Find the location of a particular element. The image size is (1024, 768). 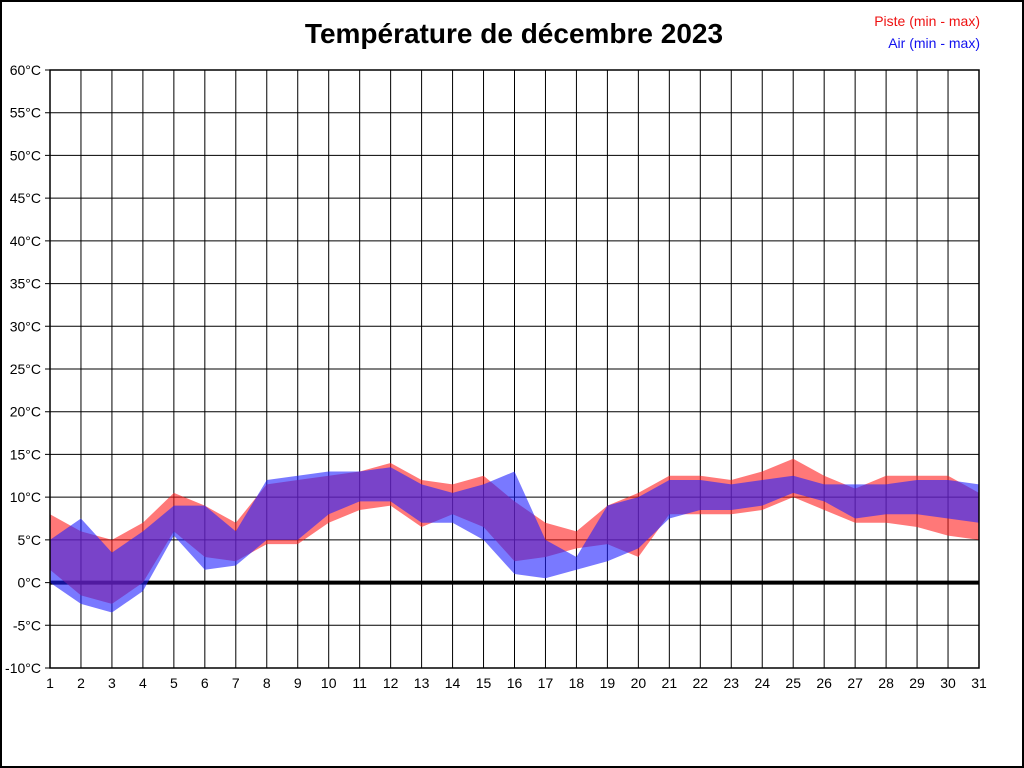

x-tick-label: 23 is located at coordinates (731, 683).